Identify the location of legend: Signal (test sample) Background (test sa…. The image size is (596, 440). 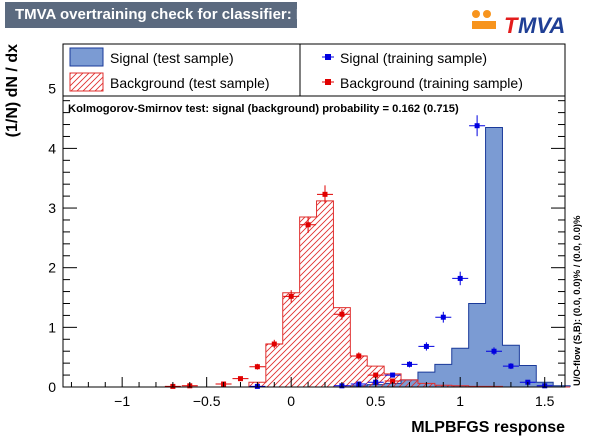
(314, 70).